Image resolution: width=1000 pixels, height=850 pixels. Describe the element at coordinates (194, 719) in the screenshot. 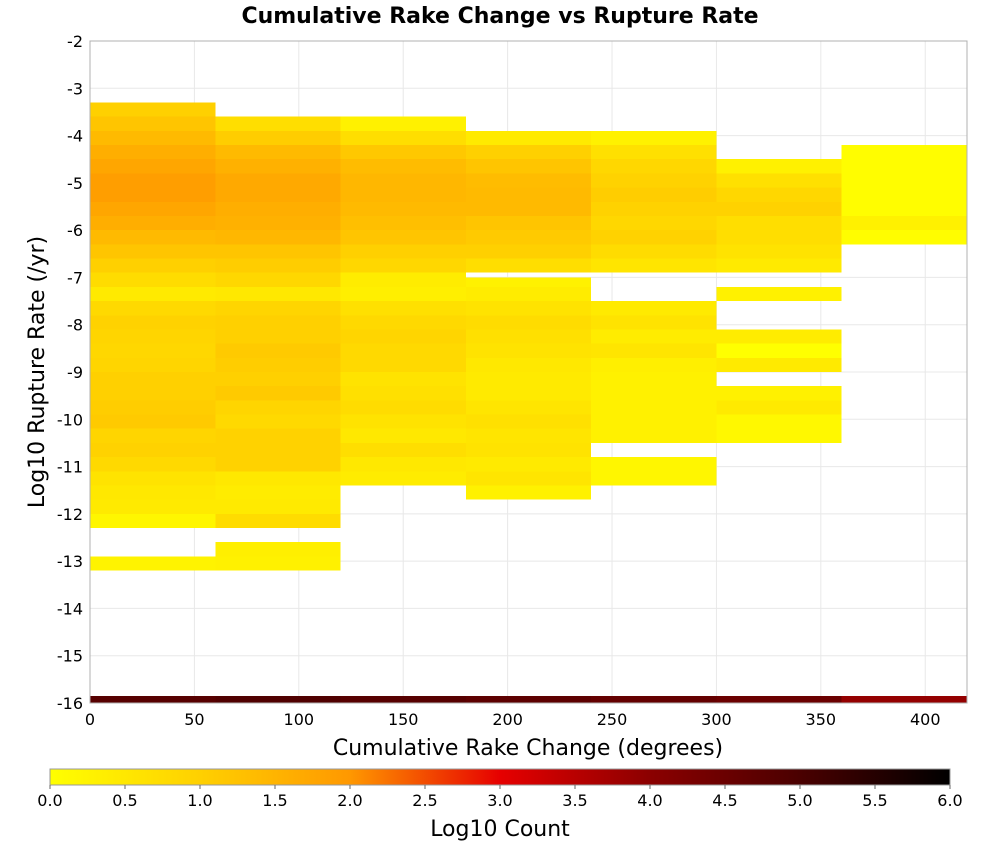

I see `x-tick-label: 50` at that location.